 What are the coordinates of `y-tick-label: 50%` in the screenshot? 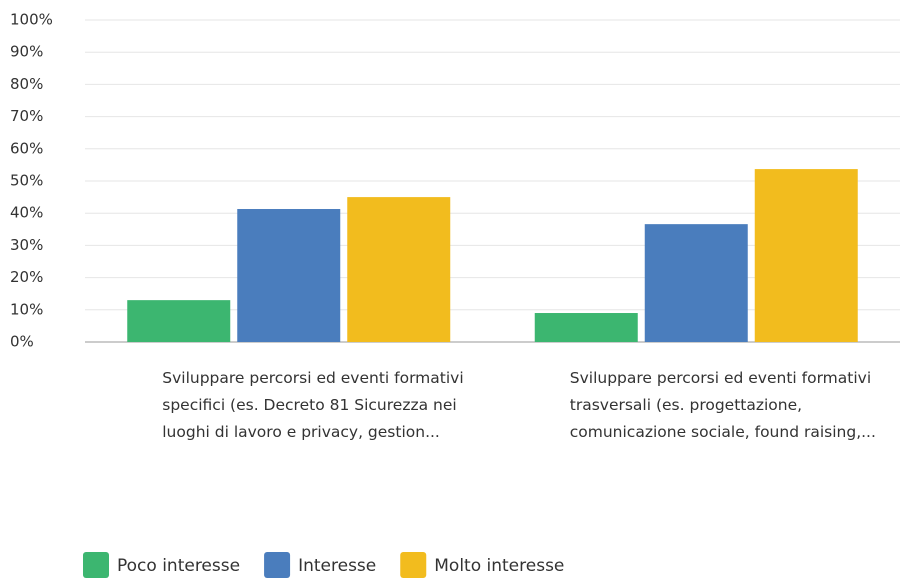 It's located at (26, 181).